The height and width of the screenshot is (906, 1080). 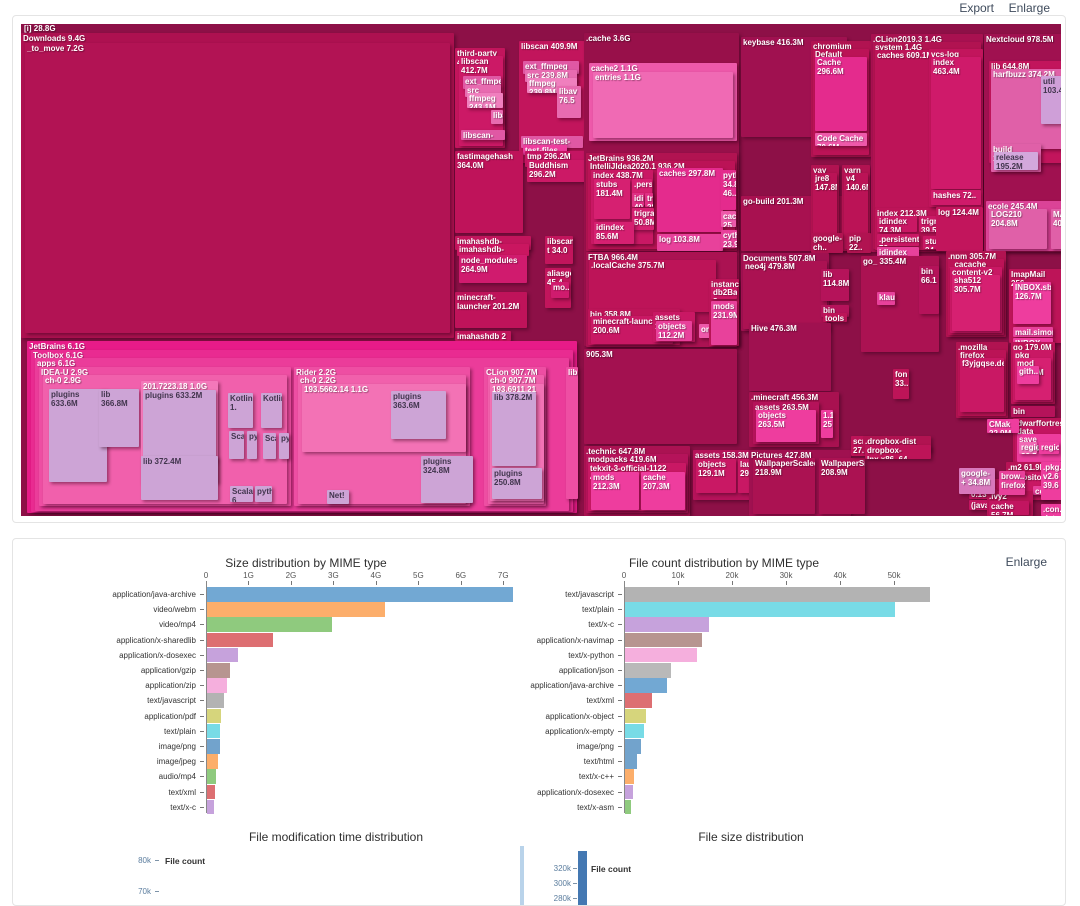 I want to click on treemap-block: cache 207.3M, so click(x=663, y=491).